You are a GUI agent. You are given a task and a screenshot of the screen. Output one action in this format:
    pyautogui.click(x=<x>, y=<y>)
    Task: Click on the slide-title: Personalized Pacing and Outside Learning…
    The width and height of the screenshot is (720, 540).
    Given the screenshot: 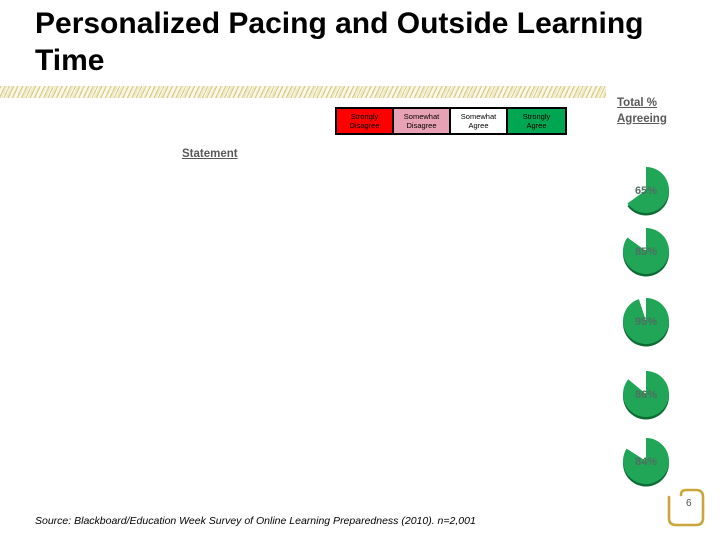 What is the action you would take?
    pyautogui.click(x=339, y=42)
    